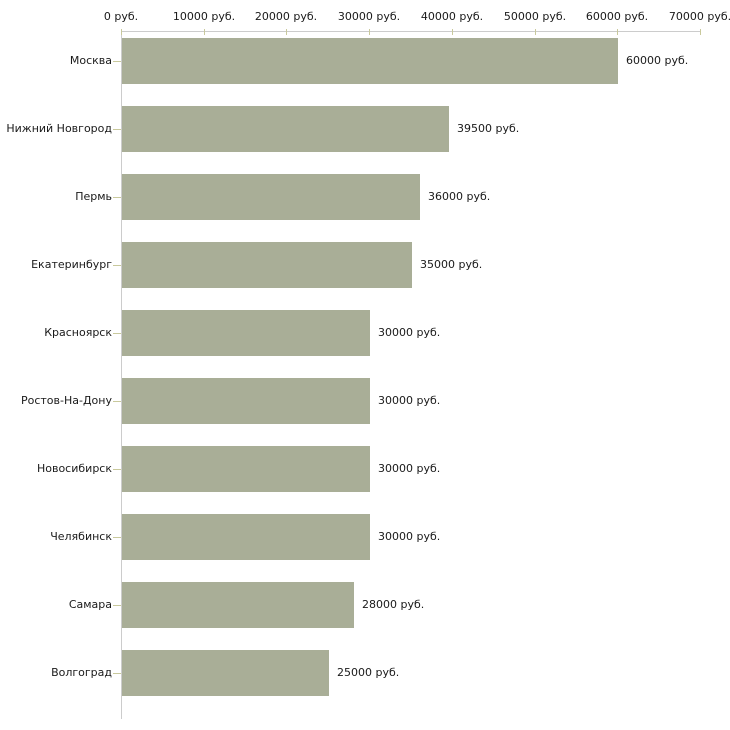 This screenshot has height=730, width=730. Describe the element at coordinates (393, 604) in the screenshot. I see `value-label: 28000 руб.` at that location.